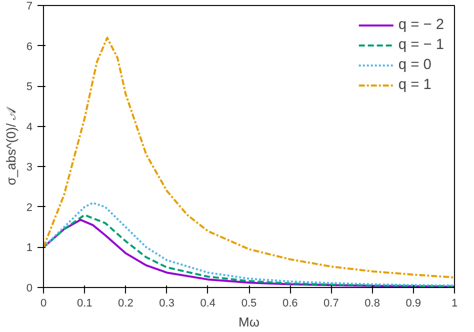 This screenshot has width=474, height=332. I want to click on x-tick-label: 0, so click(43, 304).